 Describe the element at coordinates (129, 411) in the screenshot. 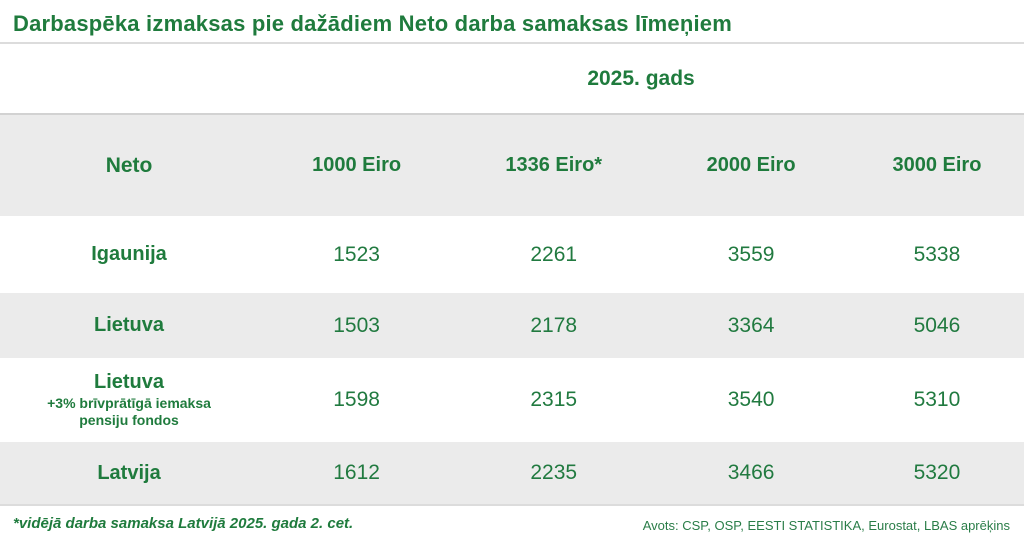

I see `row-label-sub: +3% brīvprātīgā iemaksa pensiju fondos` at that location.